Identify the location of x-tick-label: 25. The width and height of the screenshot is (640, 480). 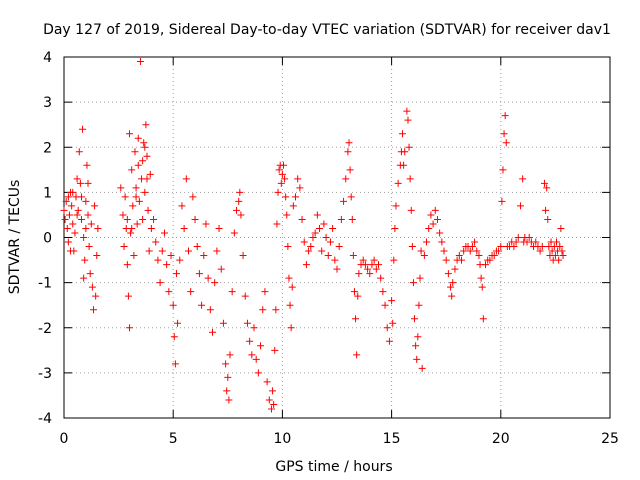
(610, 439).